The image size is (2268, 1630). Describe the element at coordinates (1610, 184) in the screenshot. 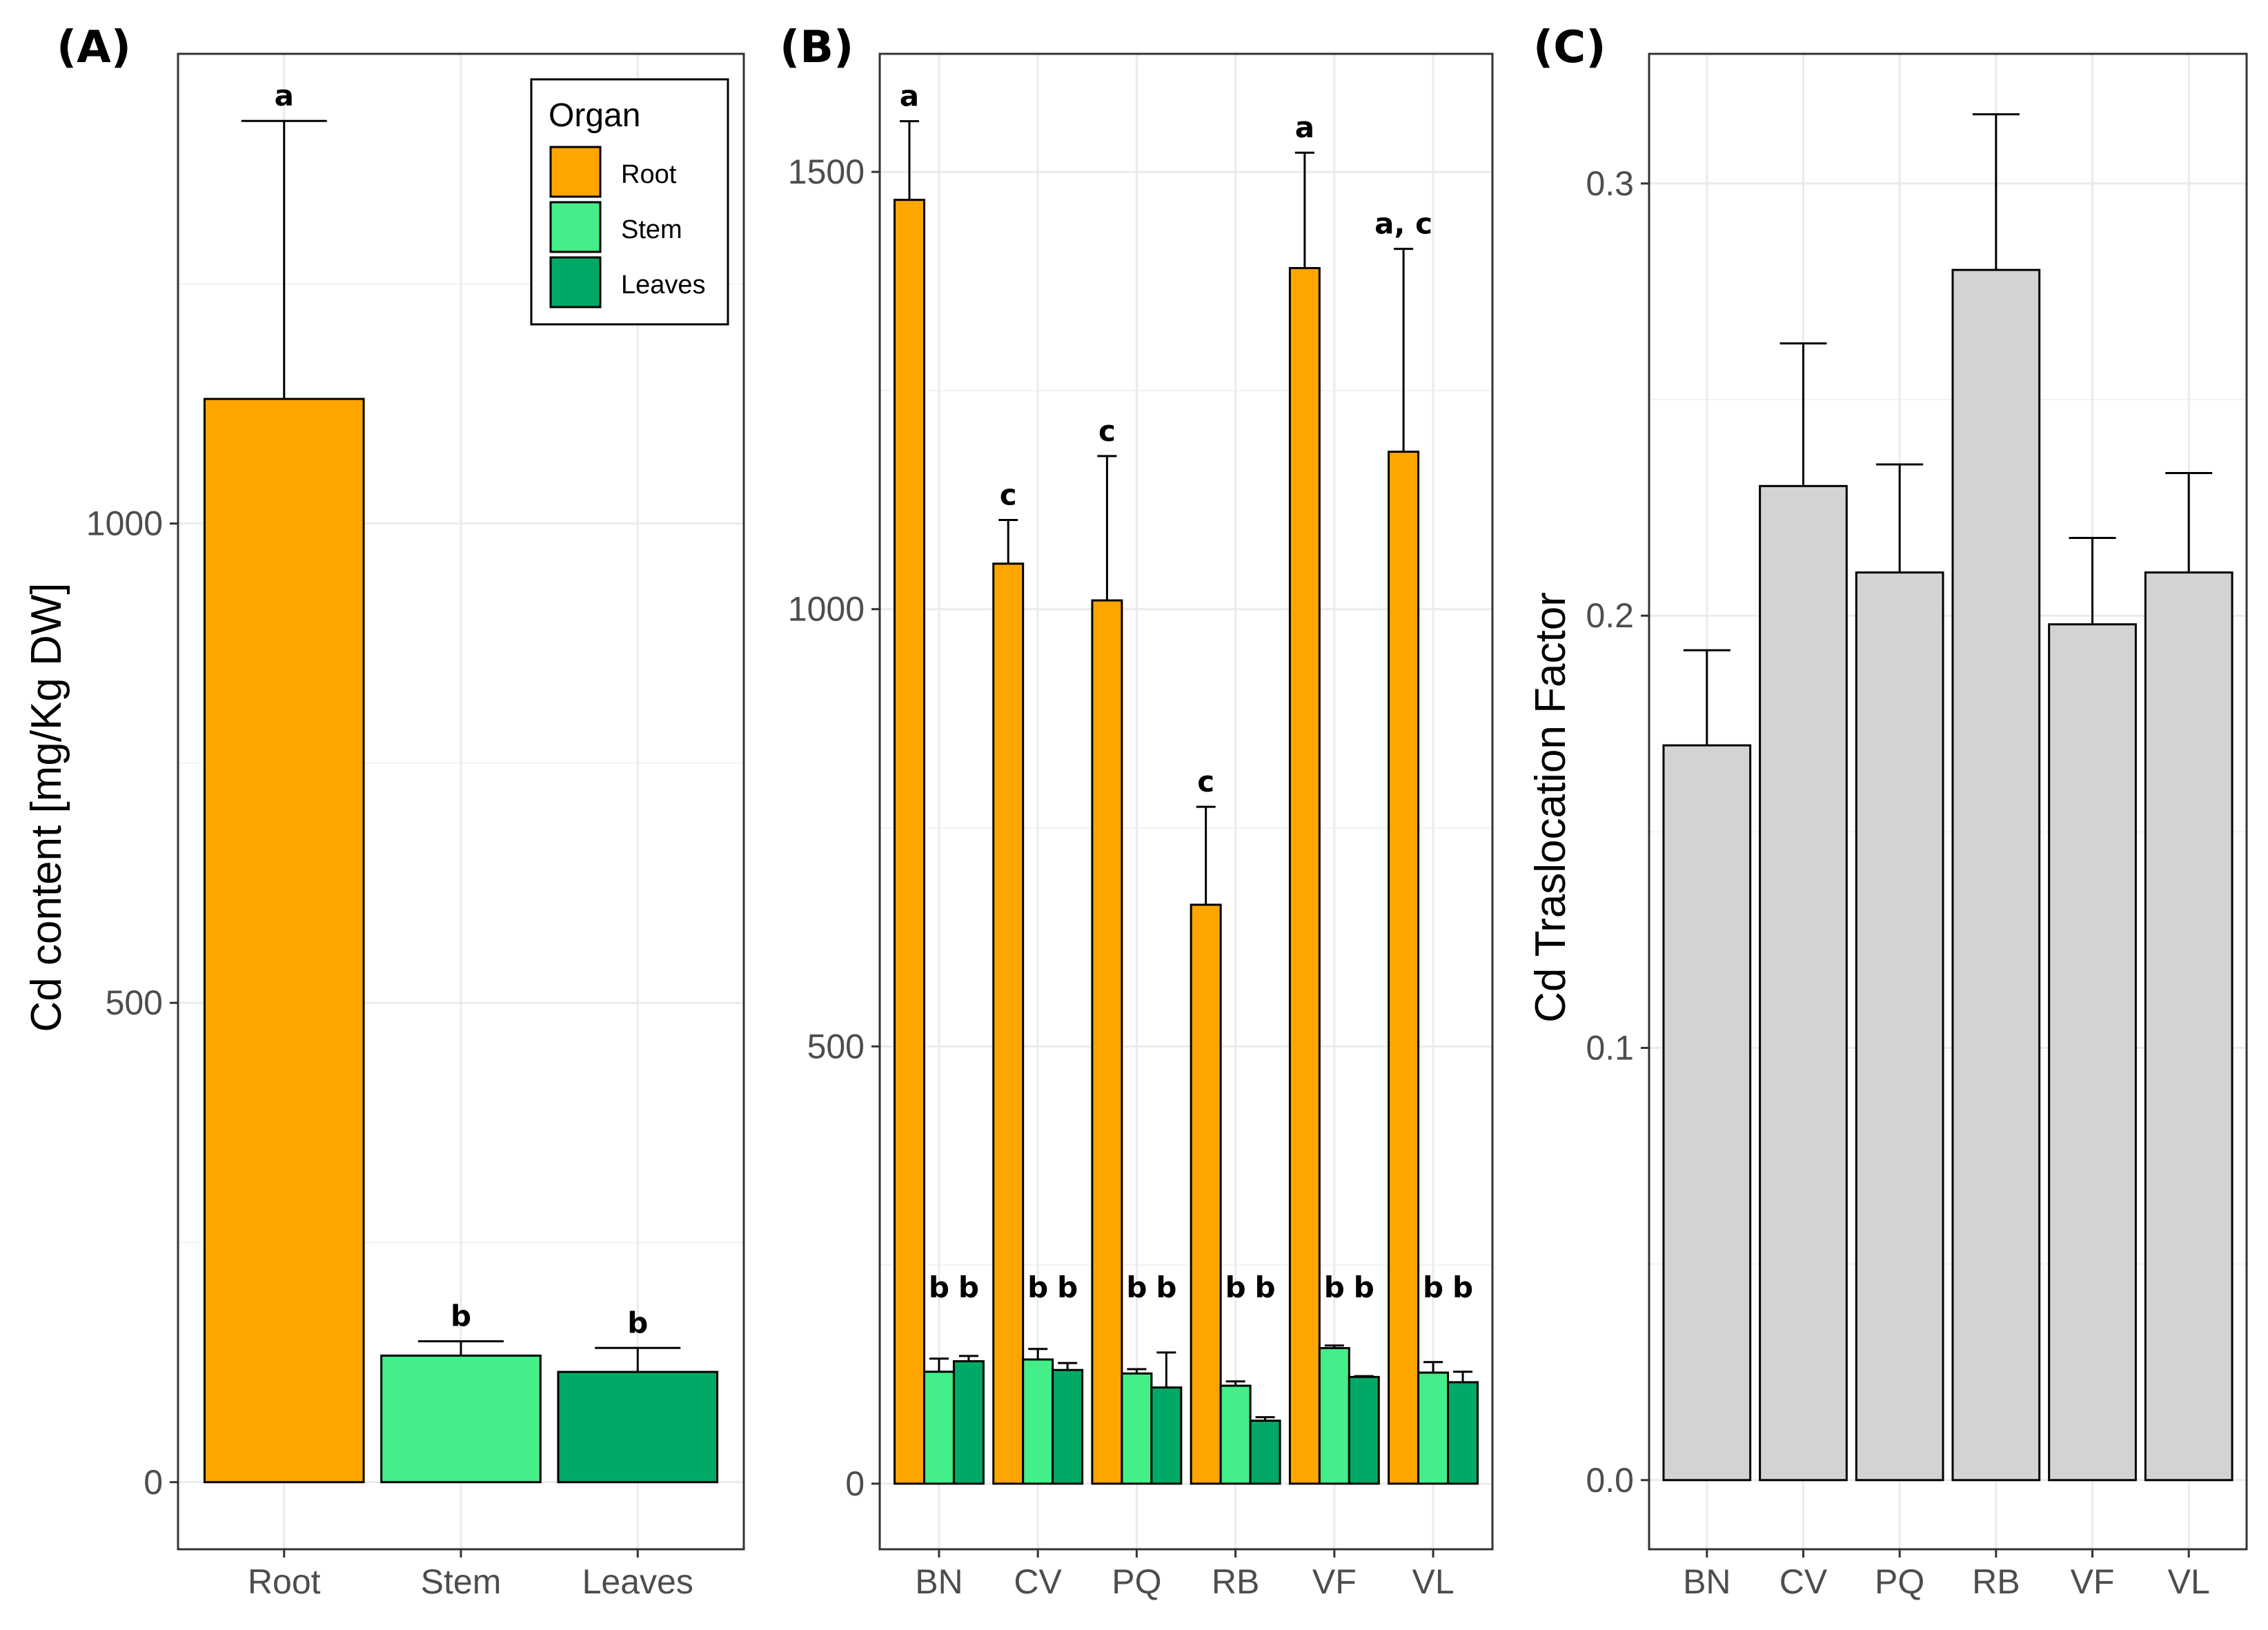

I see `y-tick-label: 0.3` at that location.